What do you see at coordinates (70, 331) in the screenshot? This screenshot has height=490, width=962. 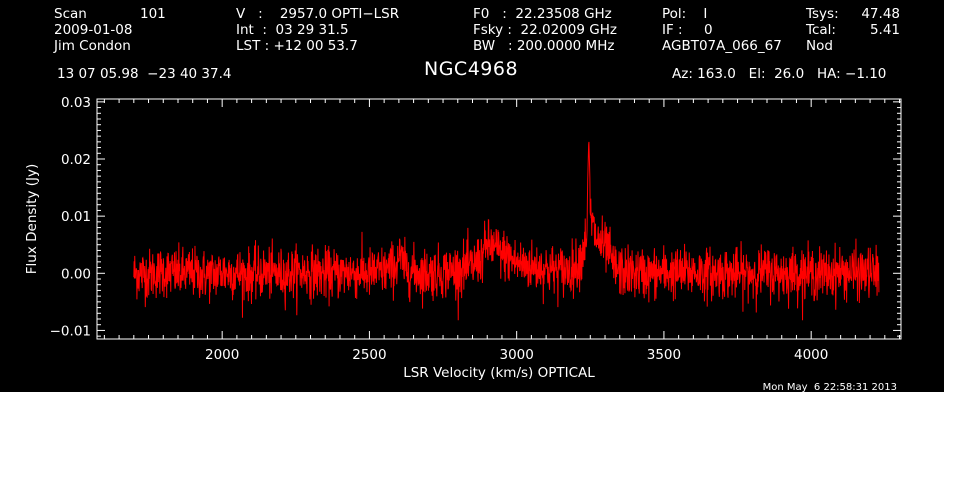 I see `y-tick-label: −0.01` at bounding box center [70, 331].